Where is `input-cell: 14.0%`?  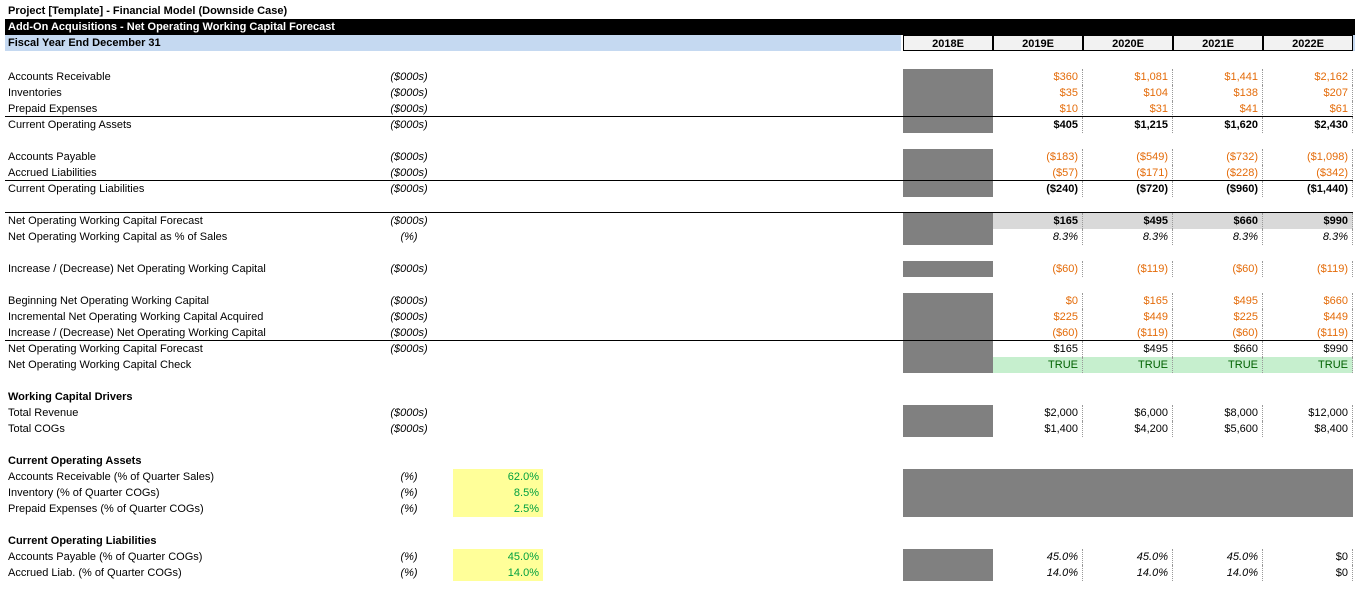 input-cell: 14.0% is located at coordinates (498, 573).